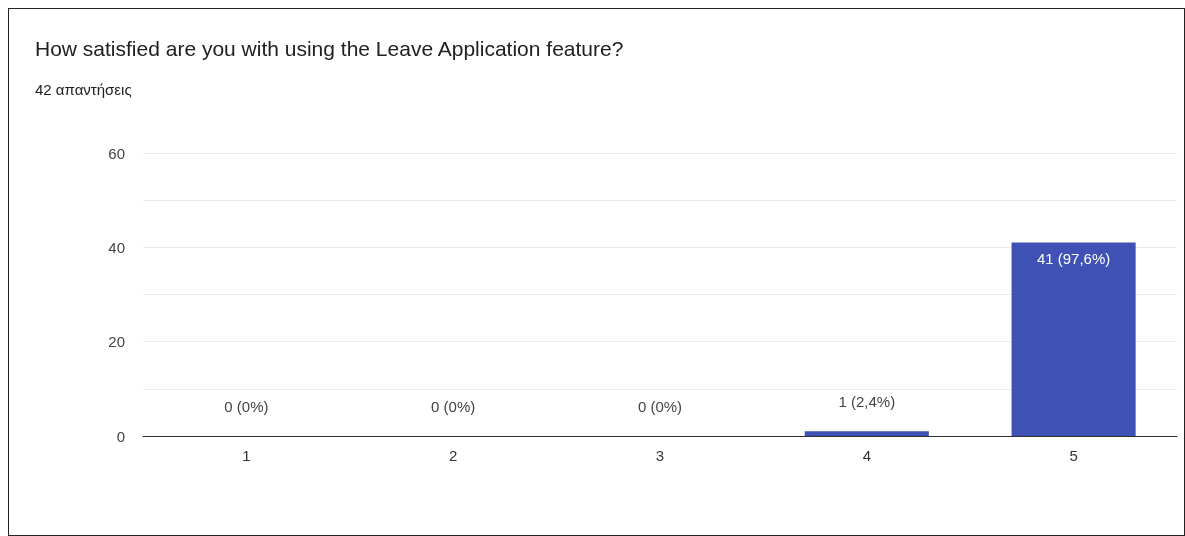 The image size is (1185, 536). Describe the element at coordinates (329, 48) in the screenshot. I see `chart-title: How satisfied are you with using the Leave Application feature?` at that location.